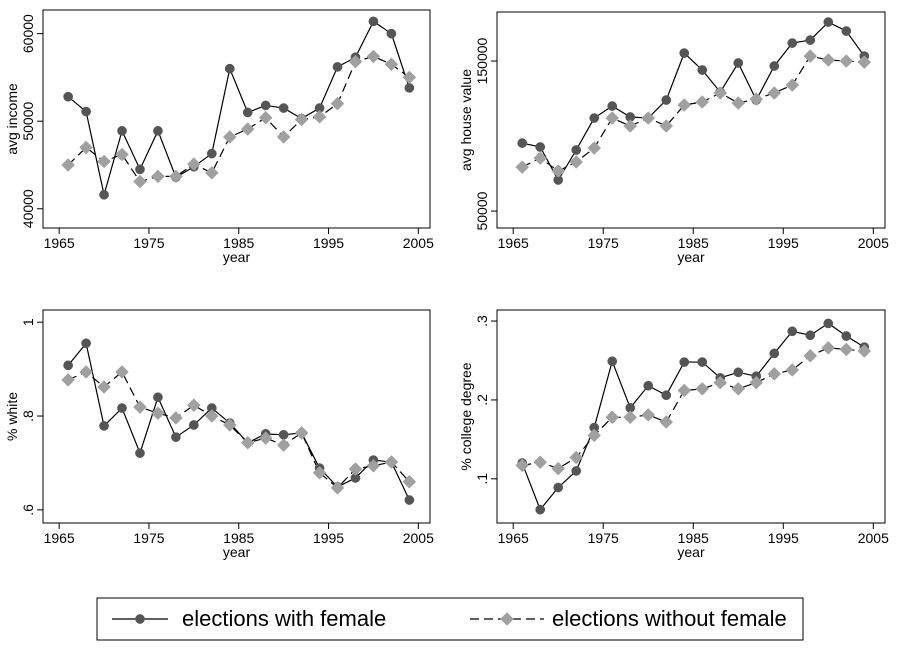 This screenshot has height=648, width=900. What do you see at coordinates (28, 121) in the screenshot?
I see `y-tick-label: 50000` at bounding box center [28, 121].